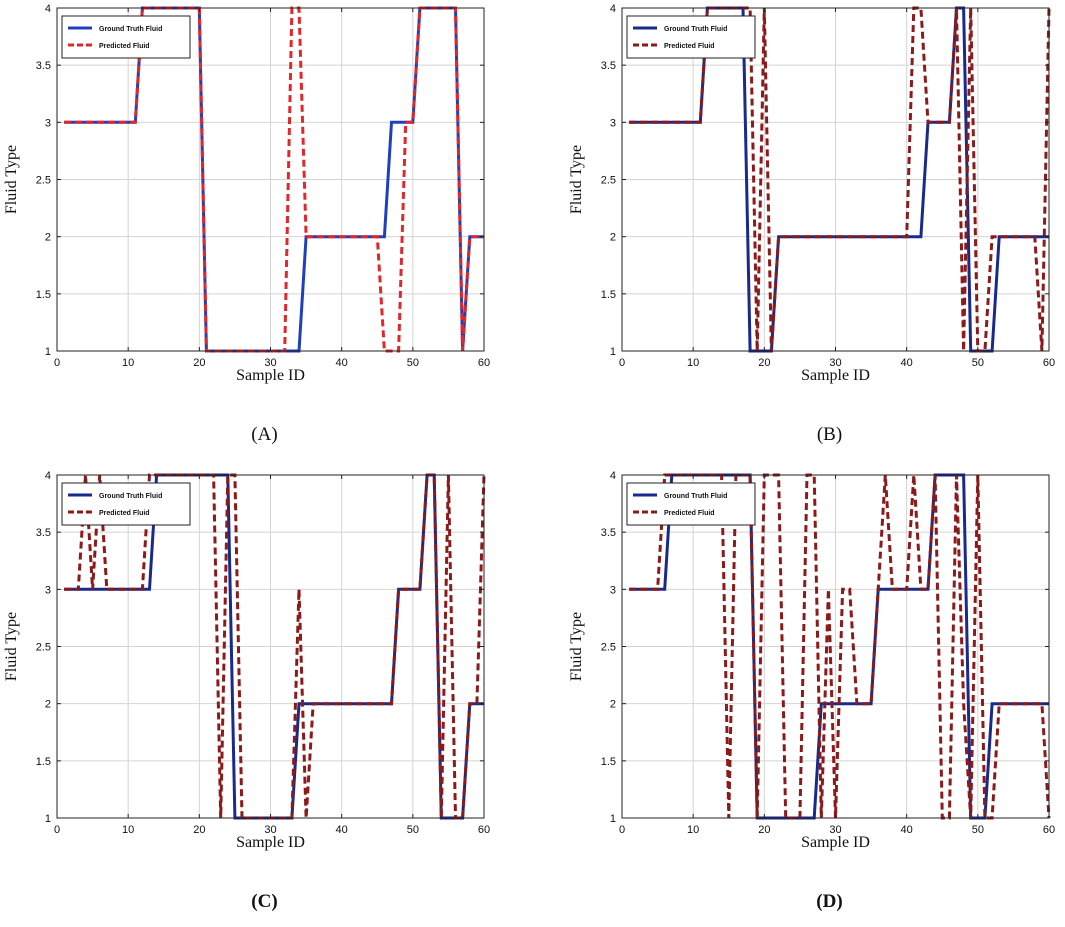 This screenshot has width=1065, height=927. I want to click on panel-caption: (A), so click(264, 434).